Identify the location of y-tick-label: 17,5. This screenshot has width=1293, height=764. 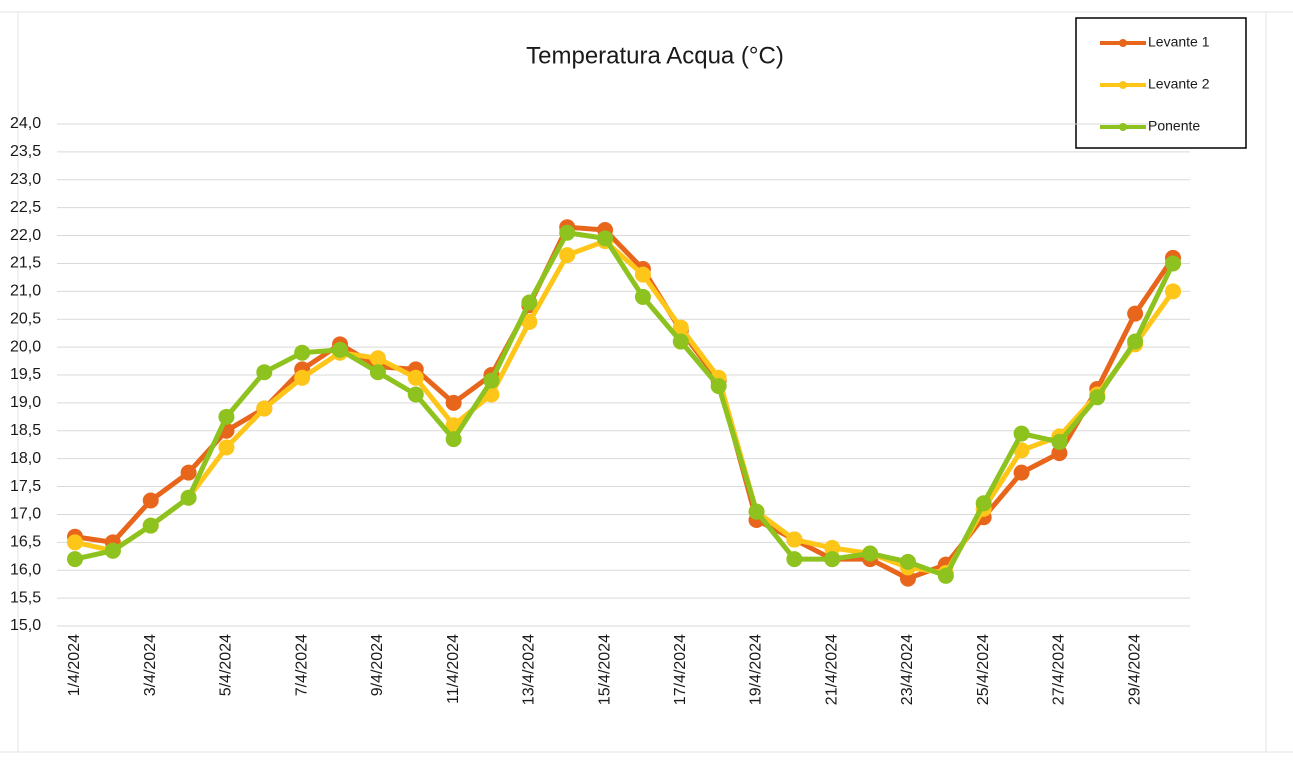
(25, 486).